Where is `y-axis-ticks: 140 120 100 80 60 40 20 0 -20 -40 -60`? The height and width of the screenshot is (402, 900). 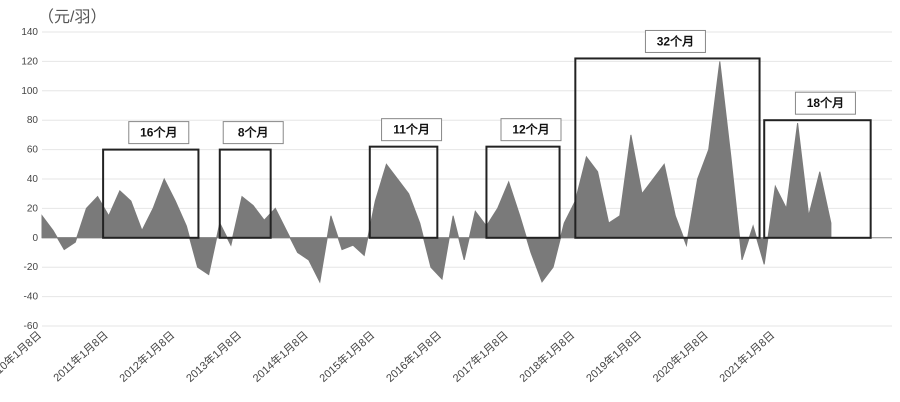 y-axis-ticks: 140 120 100 80 60 40 20 0 -20 -40 -60 is located at coordinates (29, 179).